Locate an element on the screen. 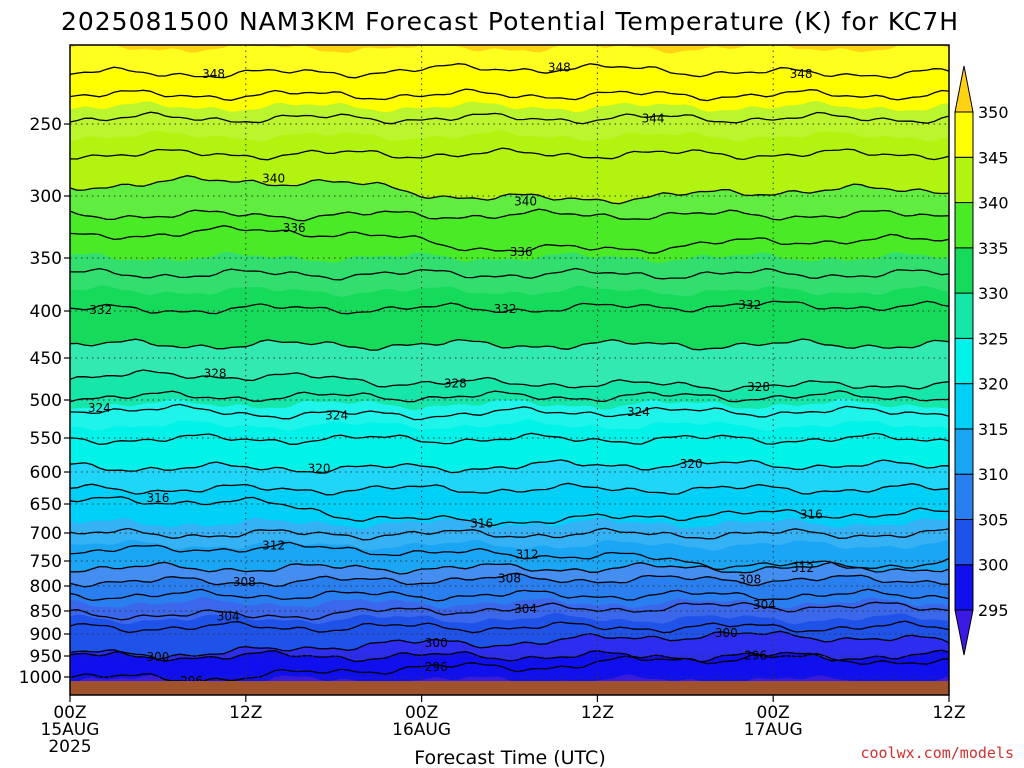 This screenshot has width=1024, height=768. colorbar-tick-label: 320 is located at coordinates (993, 384).